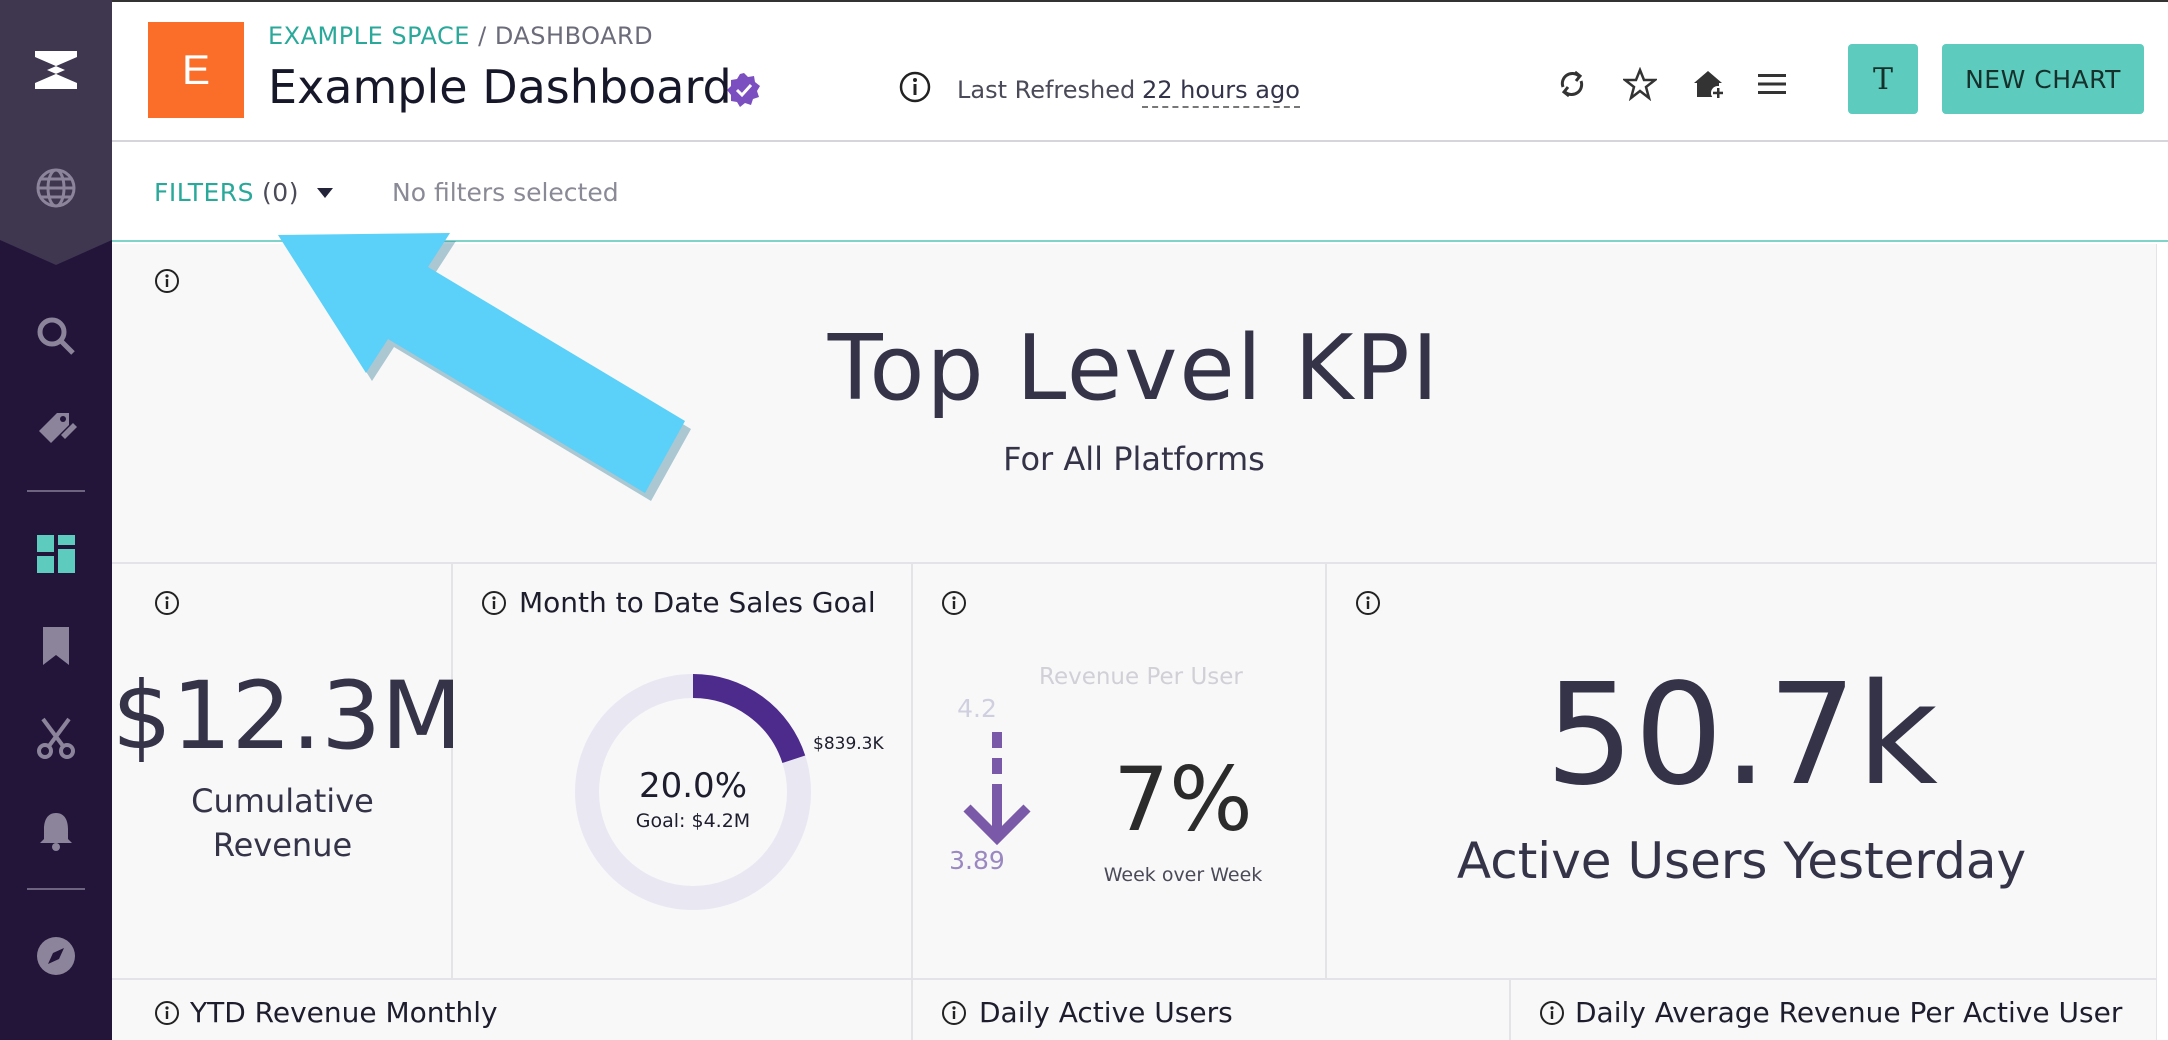  What do you see at coordinates (344, 1012) in the screenshot?
I see `ytd-revenue-title: YTD Revenue Monthly` at bounding box center [344, 1012].